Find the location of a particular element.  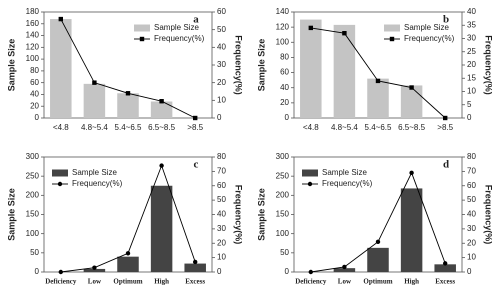

y-tick-label: 300 is located at coordinates (283, 156).